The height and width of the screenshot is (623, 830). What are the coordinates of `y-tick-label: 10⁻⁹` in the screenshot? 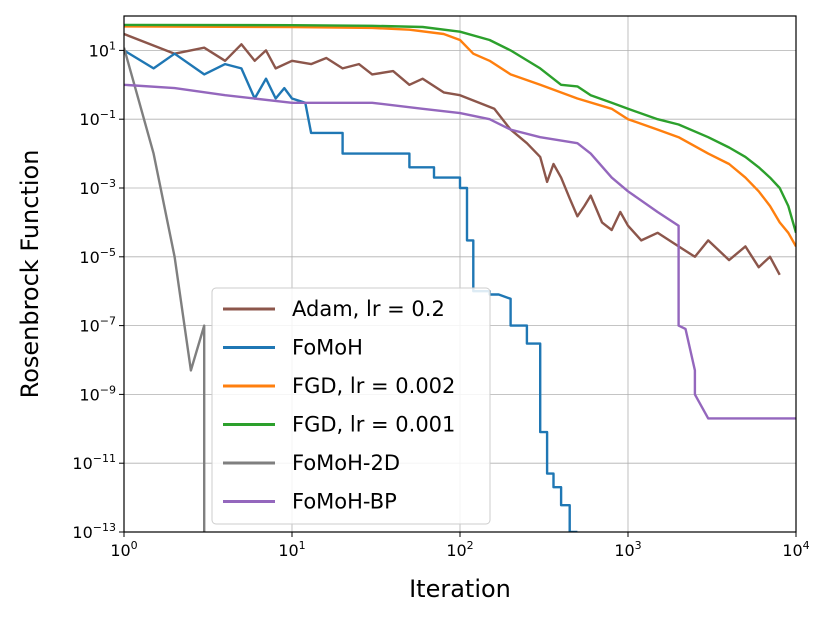 It's located at (97, 393).